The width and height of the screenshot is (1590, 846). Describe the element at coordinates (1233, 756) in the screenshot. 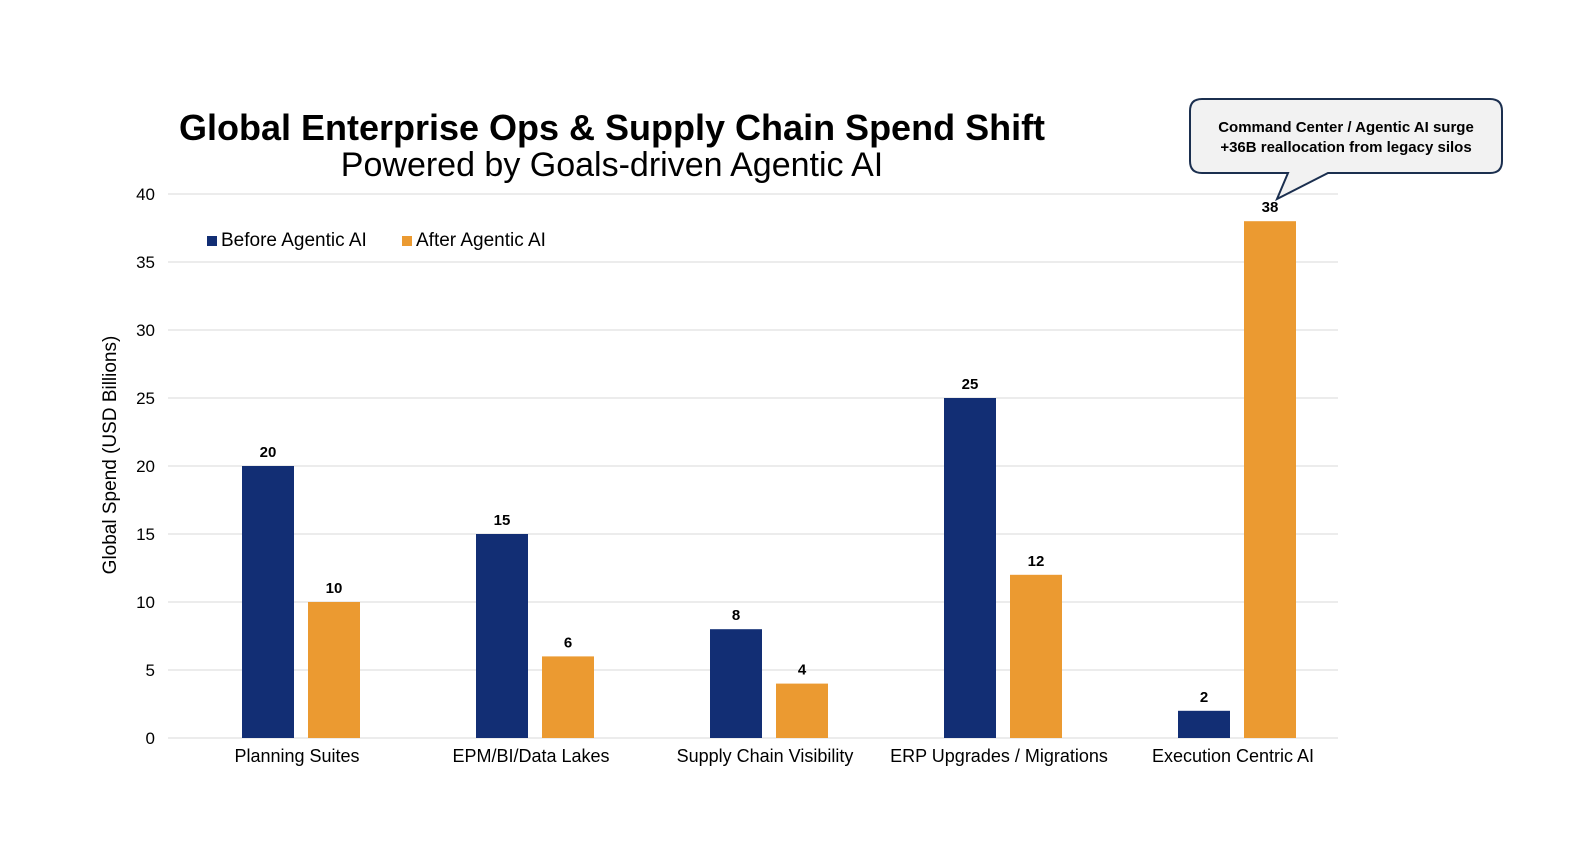

I see `x-category-label: Execution Centric AI` at that location.